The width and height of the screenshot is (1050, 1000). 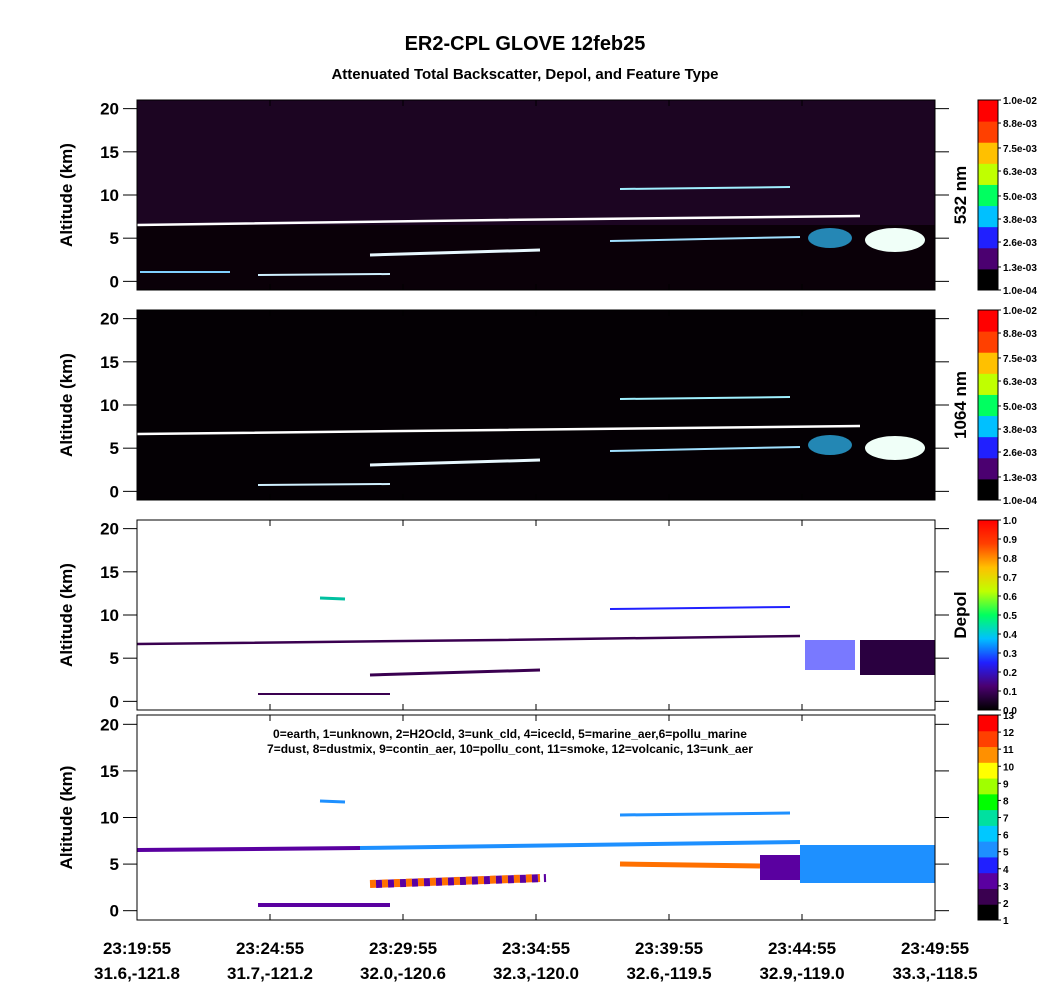 What do you see at coordinates (137, 948) in the screenshot?
I see `x-tick-label: 23:19:55` at bounding box center [137, 948].